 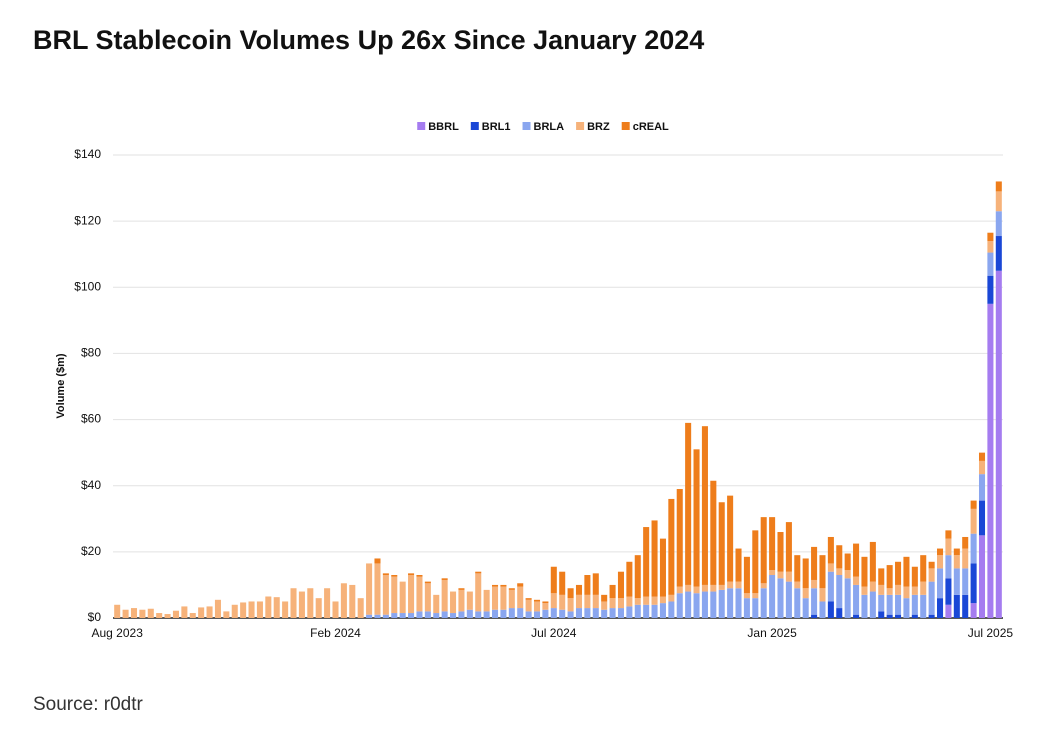 What do you see at coordinates (91, 419) in the screenshot?
I see `y-tick-label: $60` at bounding box center [91, 419].